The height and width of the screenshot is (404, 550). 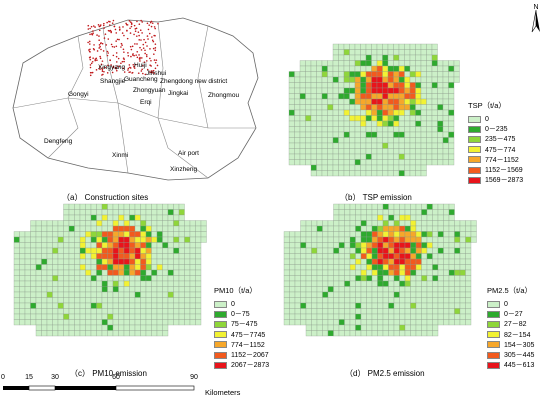 What do you see at coordinates (493, 324) in the screenshot?
I see `legend-swatch` at bounding box center [493, 324].